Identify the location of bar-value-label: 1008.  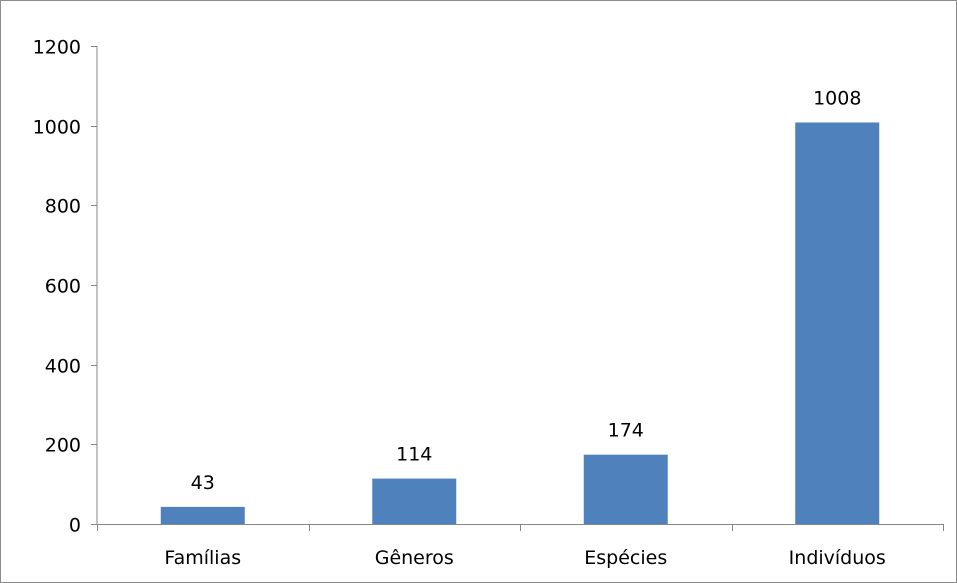
(837, 98).